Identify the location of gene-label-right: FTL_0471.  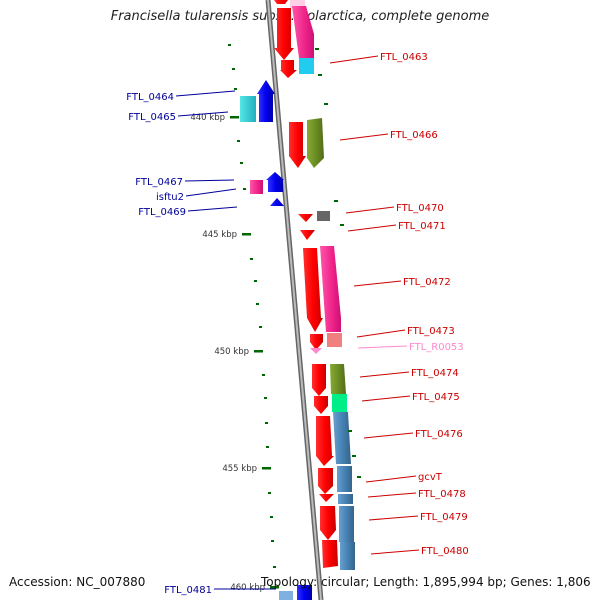
(422, 226).